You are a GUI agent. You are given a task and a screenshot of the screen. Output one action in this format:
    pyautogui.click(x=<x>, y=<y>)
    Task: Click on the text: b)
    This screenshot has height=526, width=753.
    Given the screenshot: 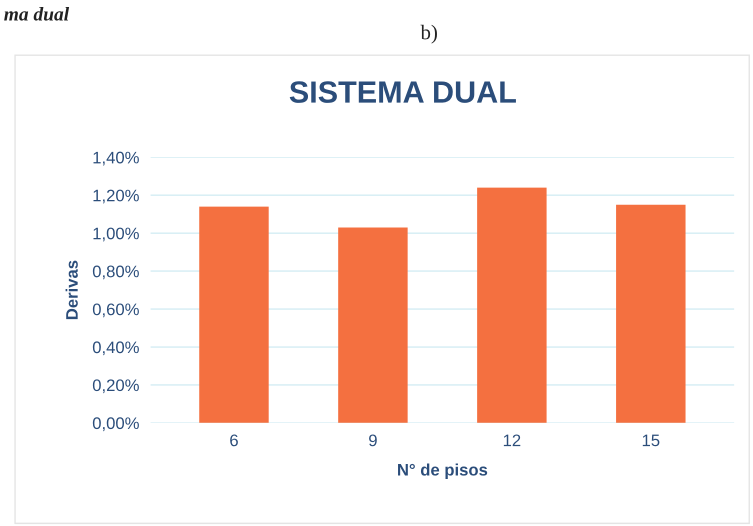 What is the action you would take?
    pyautogui.click(x=428, y=34)
    